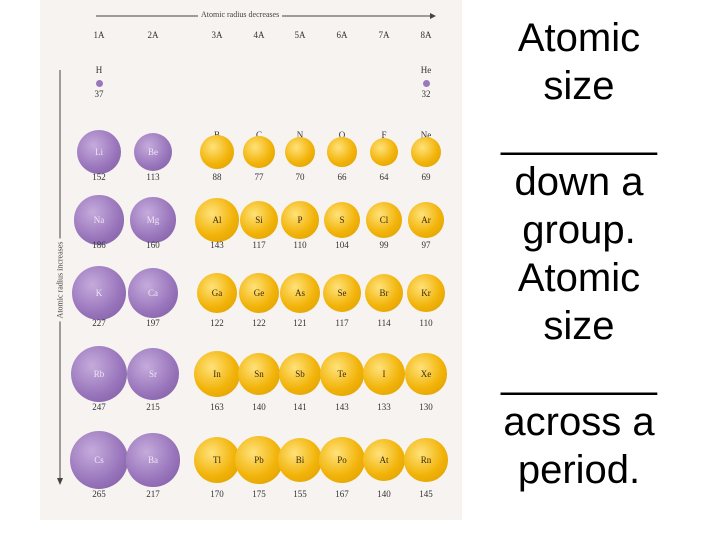  What do you see at coordinates (384, 35) in the screenshot?
I see `group-header-7a: 7A` at bounding box center [384, 35].